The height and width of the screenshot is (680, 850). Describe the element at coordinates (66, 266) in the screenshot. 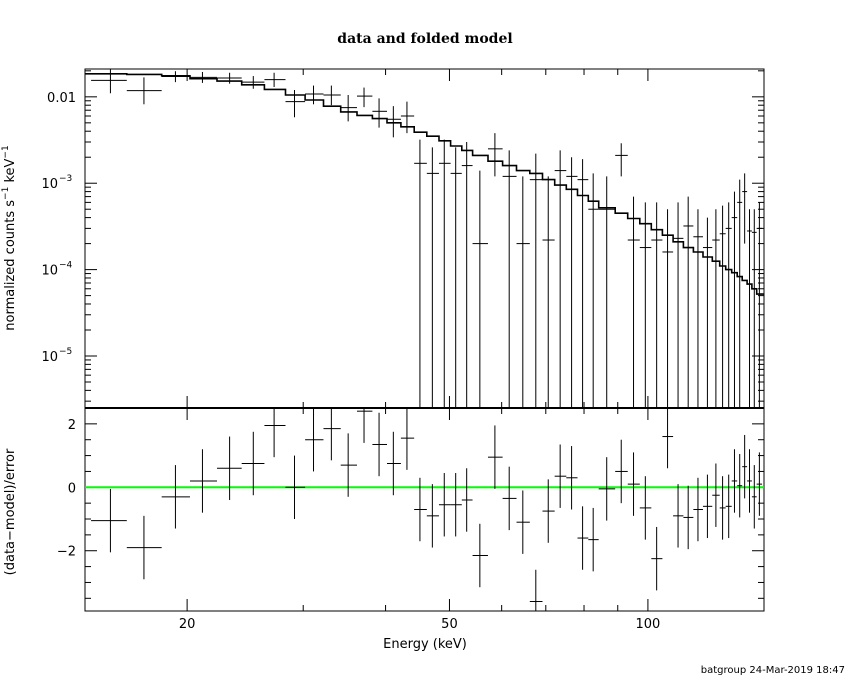

I see `y-tick-exponent: −4` at that location.